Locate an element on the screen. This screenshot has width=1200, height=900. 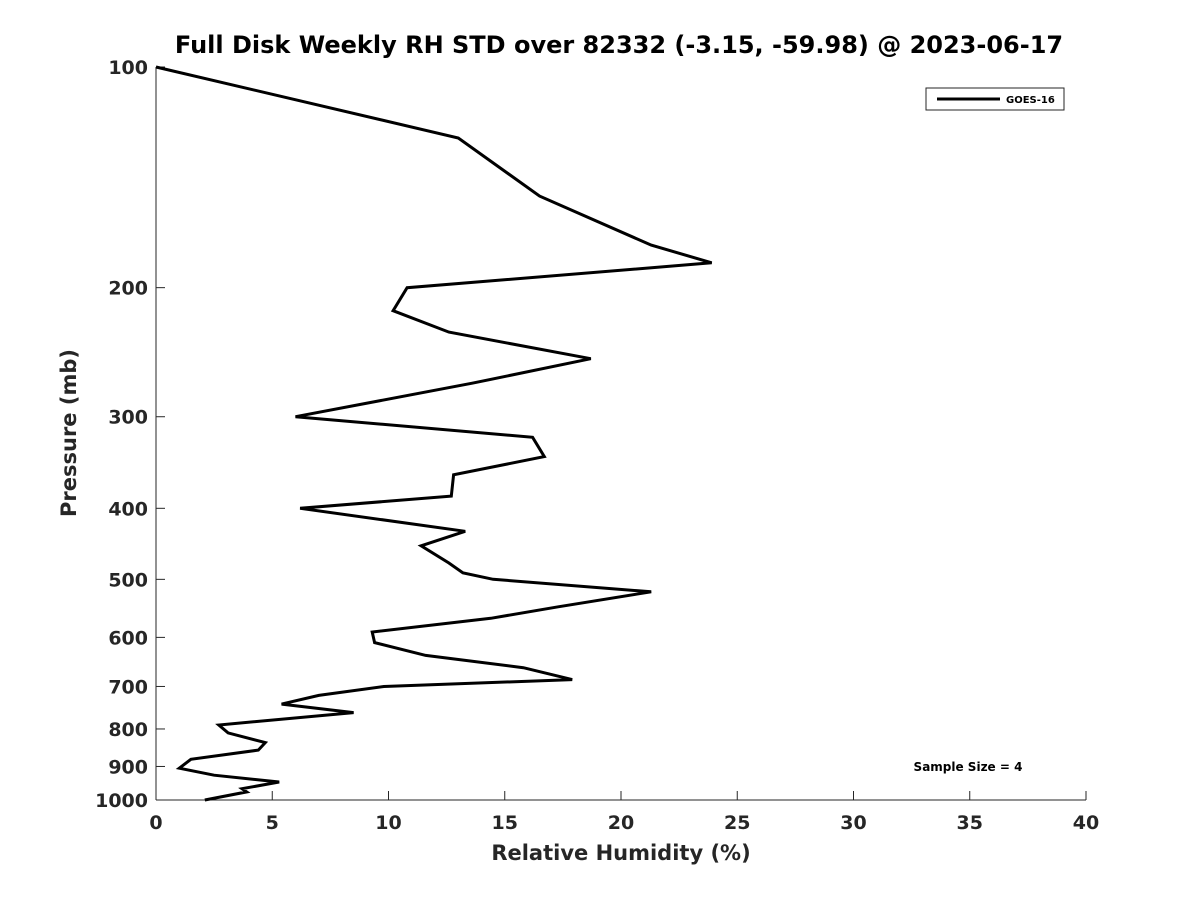
x-tick-label: 40 is located at coordinates (1086, 823).